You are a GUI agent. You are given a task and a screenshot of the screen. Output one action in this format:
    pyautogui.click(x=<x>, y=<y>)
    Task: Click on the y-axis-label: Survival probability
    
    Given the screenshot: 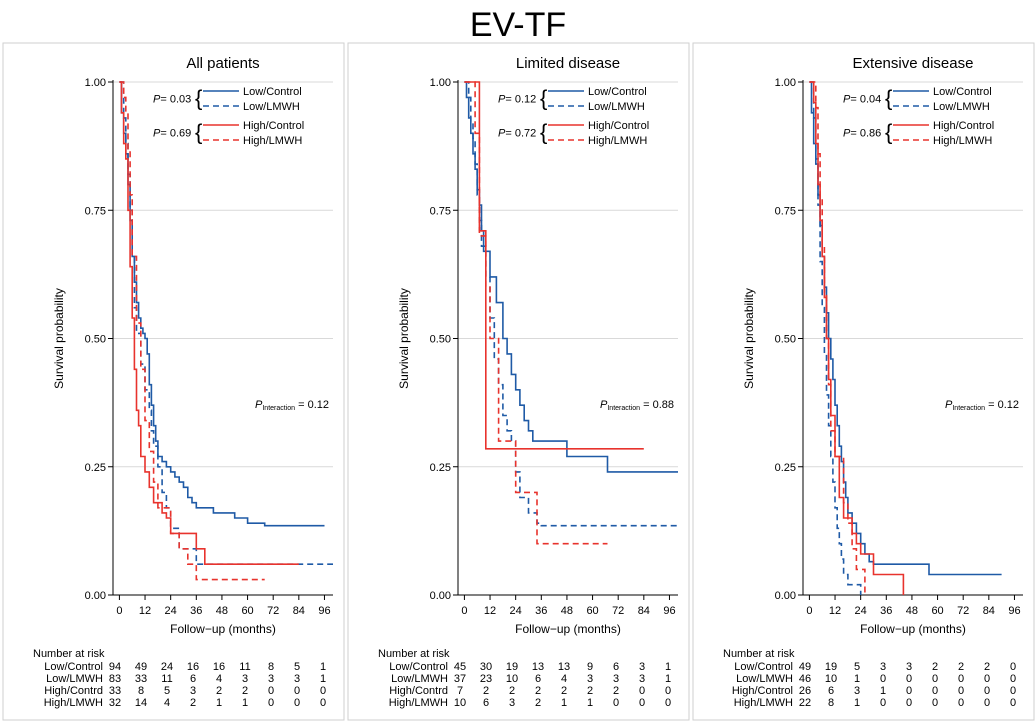 What is the action you would take?
    pyautogui.click(x=749, y=338)
    